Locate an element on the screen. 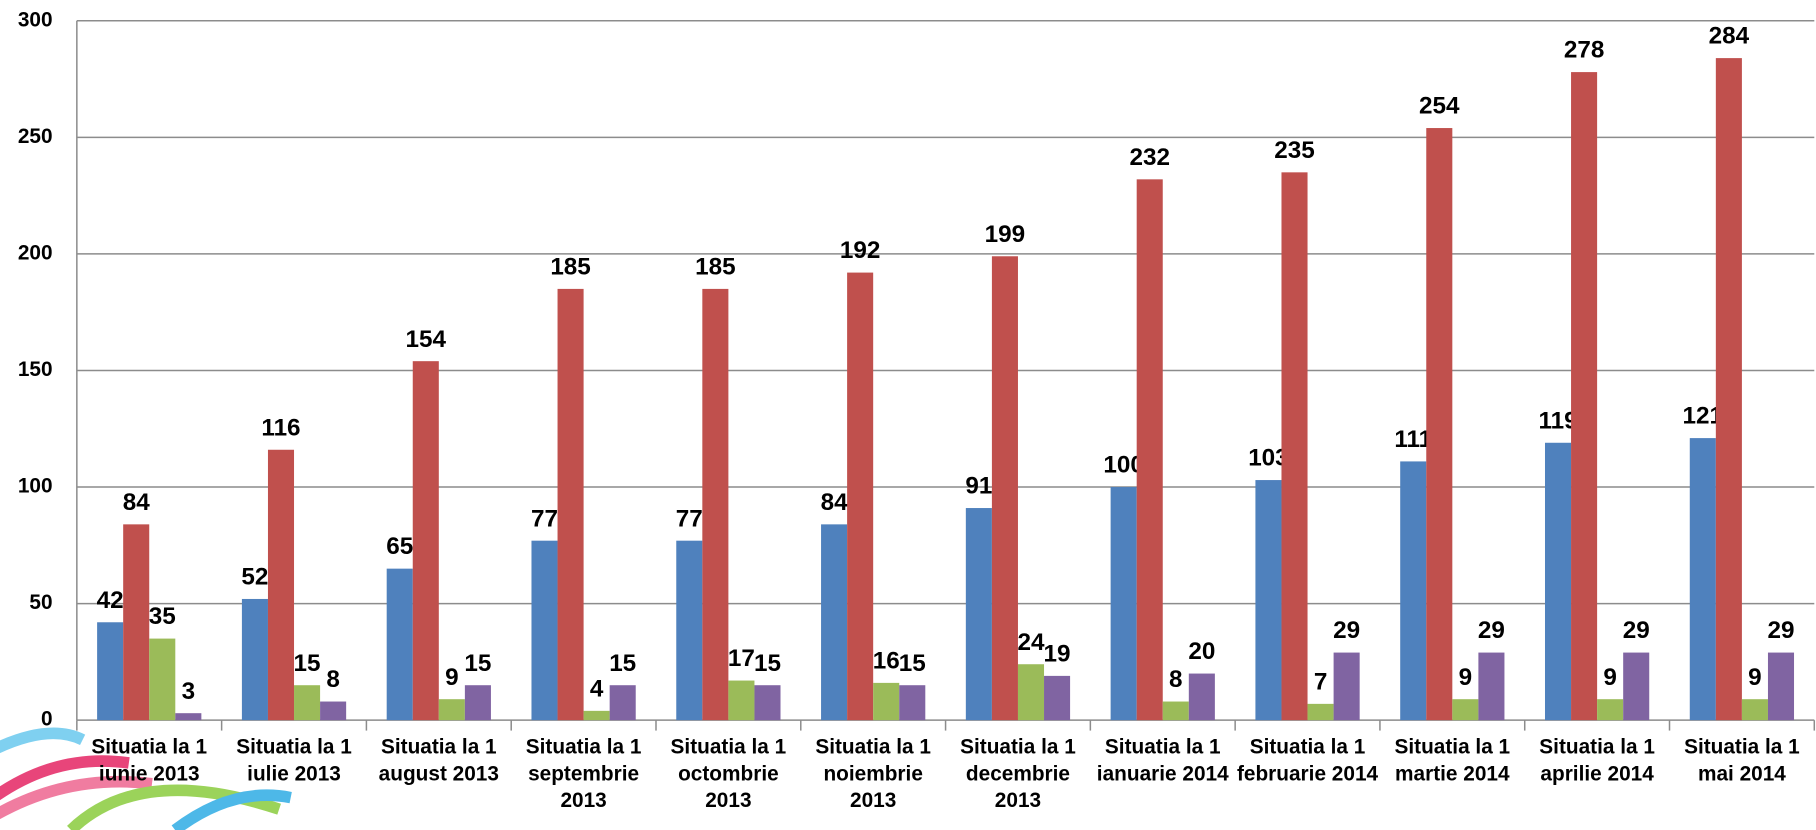 This screenshot has height=830, width=1816. data-label: 254 is located at coordinates (1439, 106).